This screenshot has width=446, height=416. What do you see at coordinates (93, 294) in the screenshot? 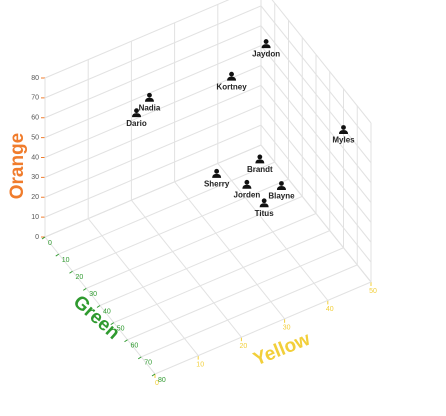
I see `z-tick-label: 30` at bounding box center [93, 294].